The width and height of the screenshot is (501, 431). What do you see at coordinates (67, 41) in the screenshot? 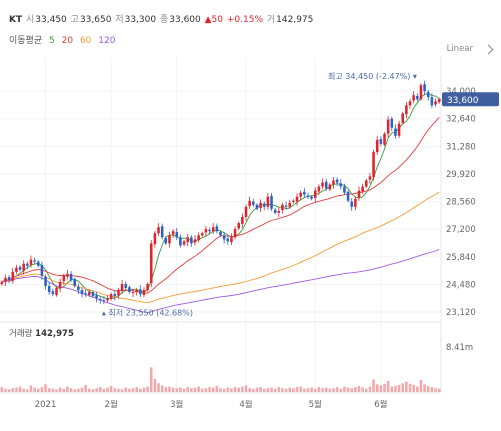
I see `ma-20: 20` at bounding box center [67, 41].